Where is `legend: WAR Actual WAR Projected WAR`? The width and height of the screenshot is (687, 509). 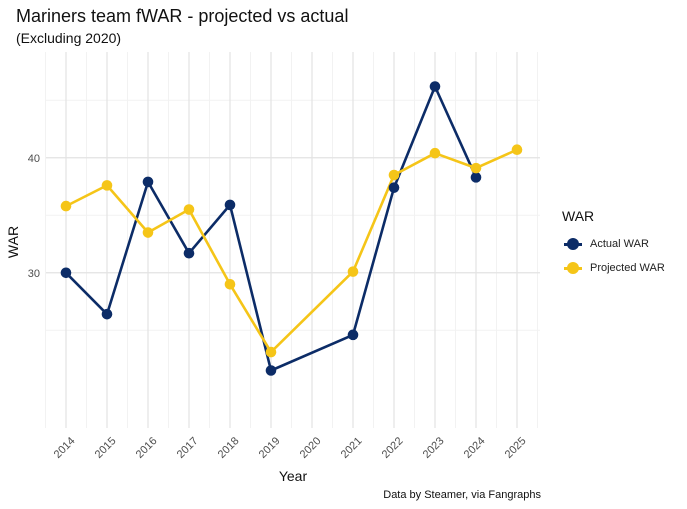
legend: WAR Actual WAR Projected WAR is located at coordinates (613, 244).